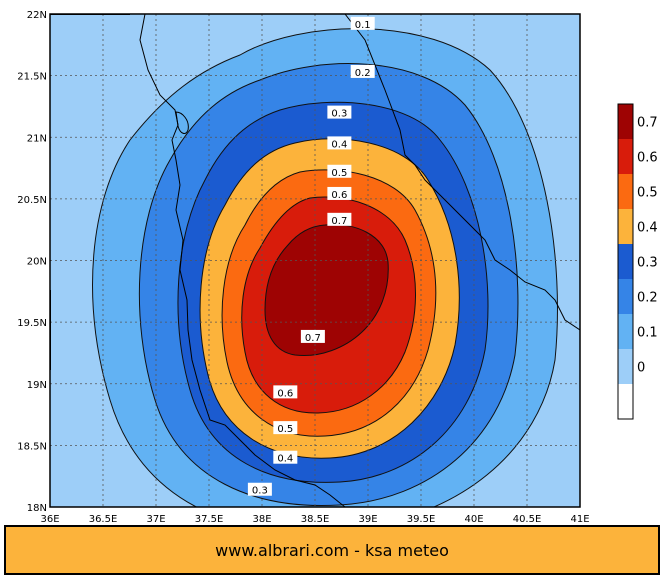 The width and height of the screenshot is (668, 580). Describe the element at coordinates (32, 446) in the screenshot. I see `y-tick-label: 18.5N` at that location.